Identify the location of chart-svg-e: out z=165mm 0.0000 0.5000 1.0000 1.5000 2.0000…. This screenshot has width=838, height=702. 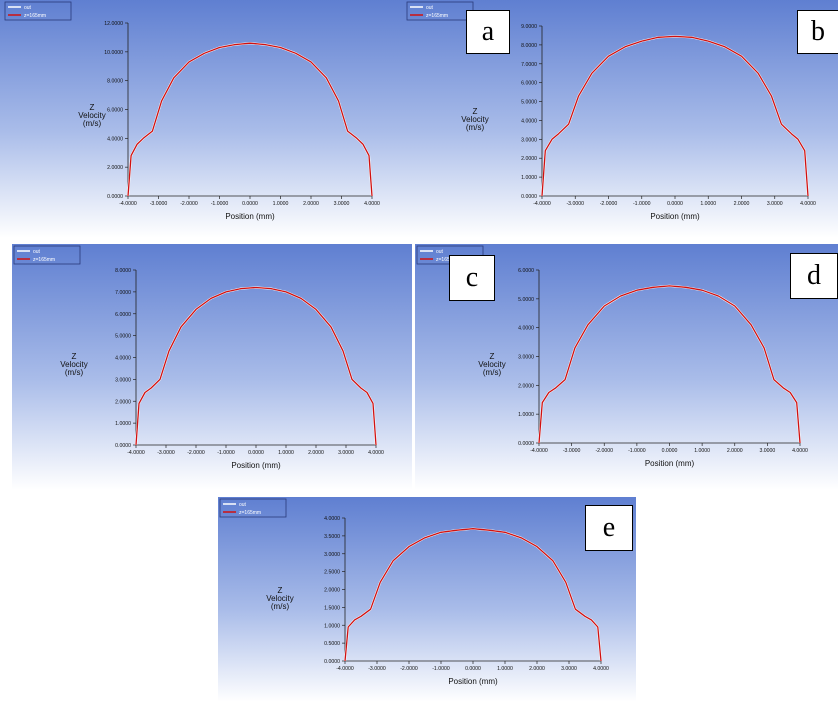
(427, 599).